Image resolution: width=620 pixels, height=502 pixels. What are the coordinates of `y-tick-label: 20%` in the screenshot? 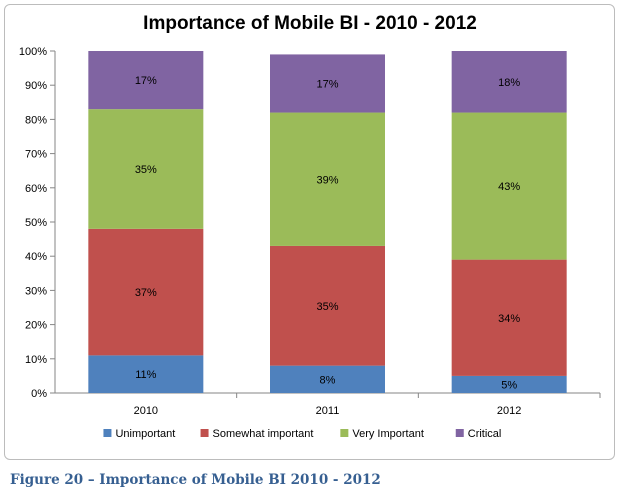 It's located at (36, 326).